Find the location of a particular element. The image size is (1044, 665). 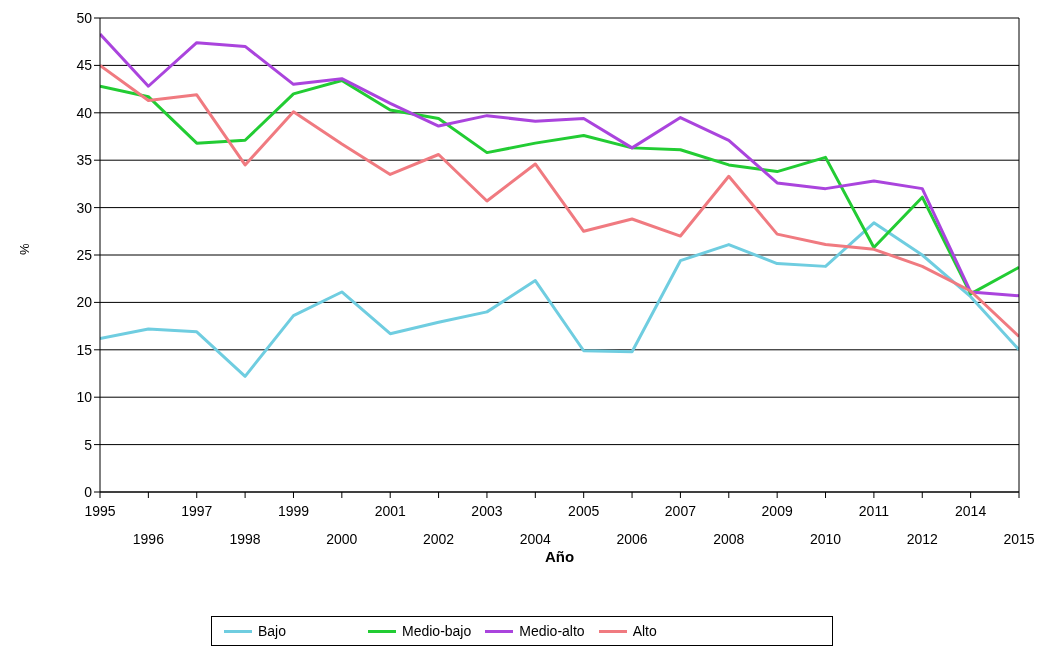

x-tick-label: 2014 is located at coordinates (971, 511).